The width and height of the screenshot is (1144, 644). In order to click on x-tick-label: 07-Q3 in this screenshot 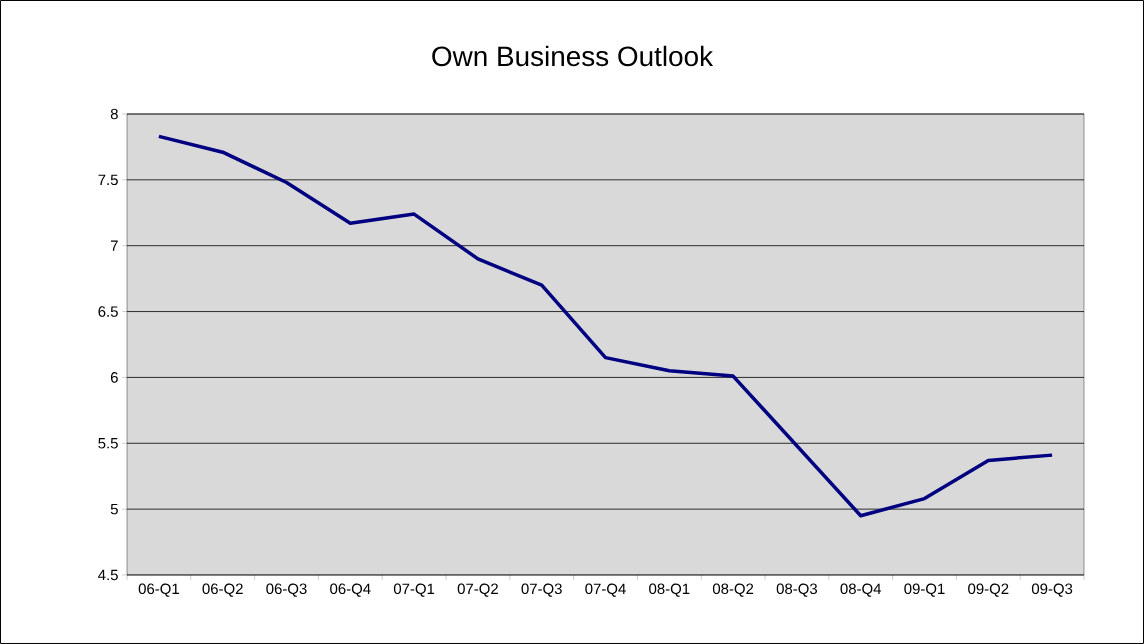, I will do `click(541, 590)`.